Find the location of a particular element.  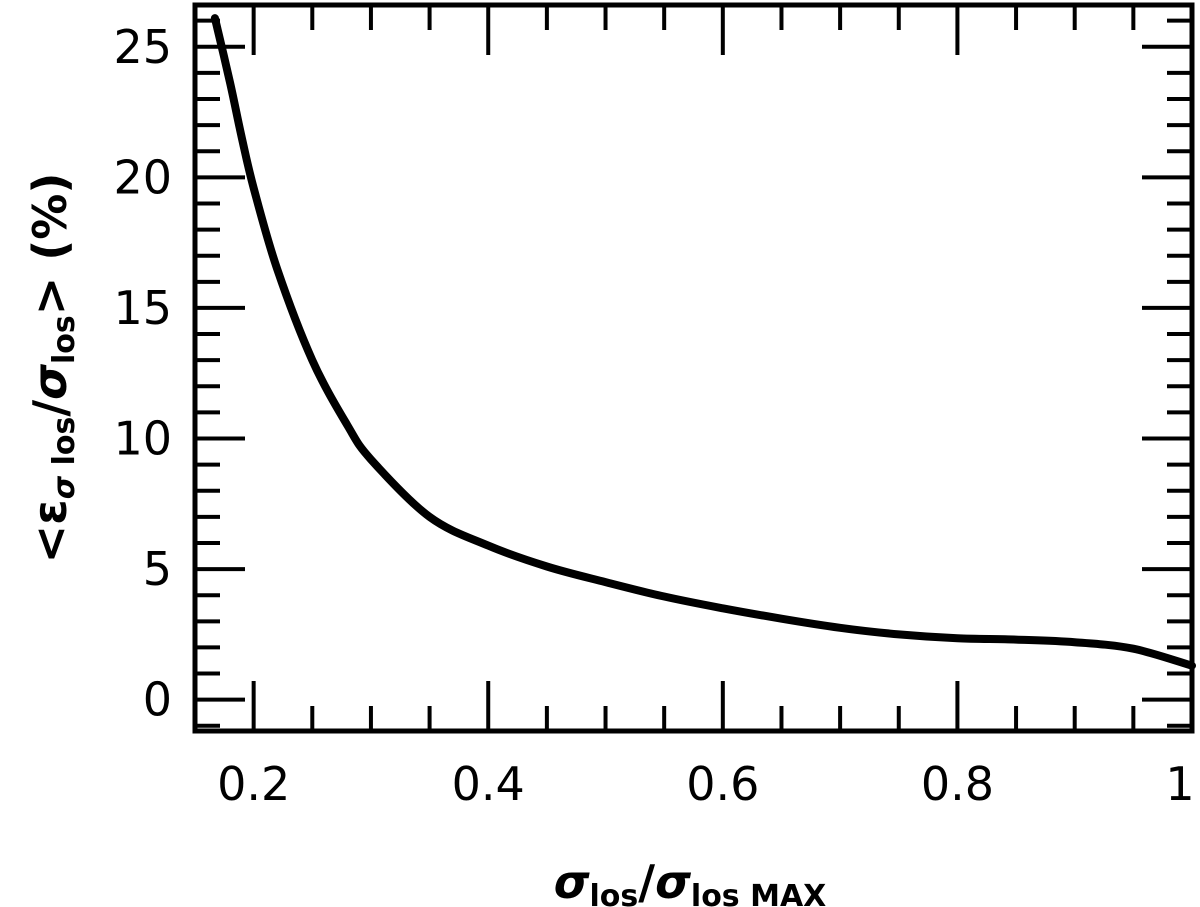

x-tick-label: 0.6 is located at coordinates (722, 784).